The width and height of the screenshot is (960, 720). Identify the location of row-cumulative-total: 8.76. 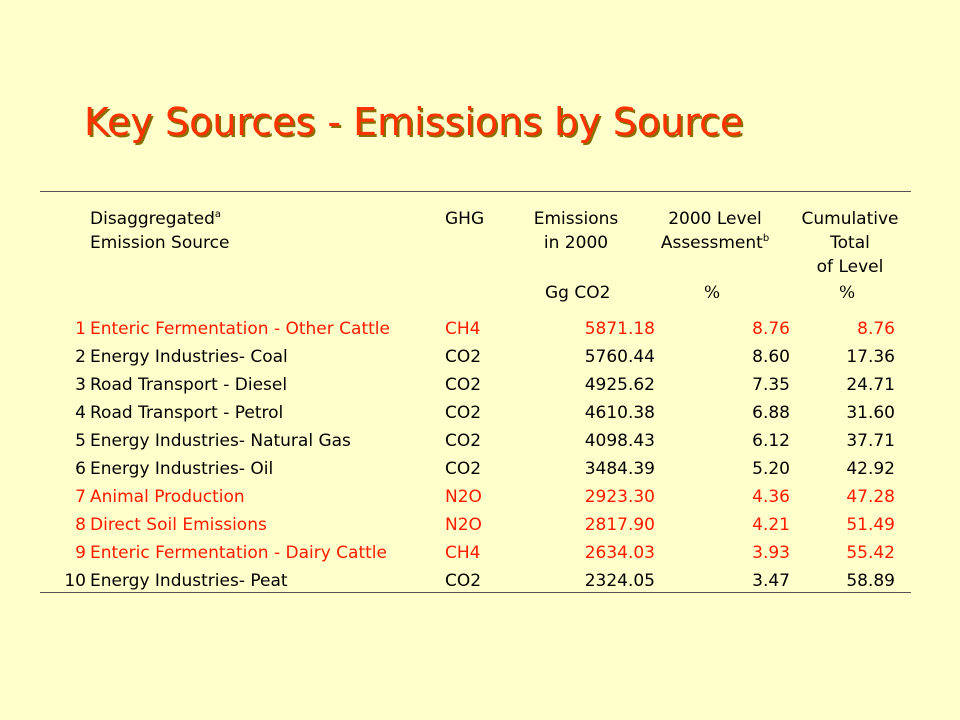
(876, 329).